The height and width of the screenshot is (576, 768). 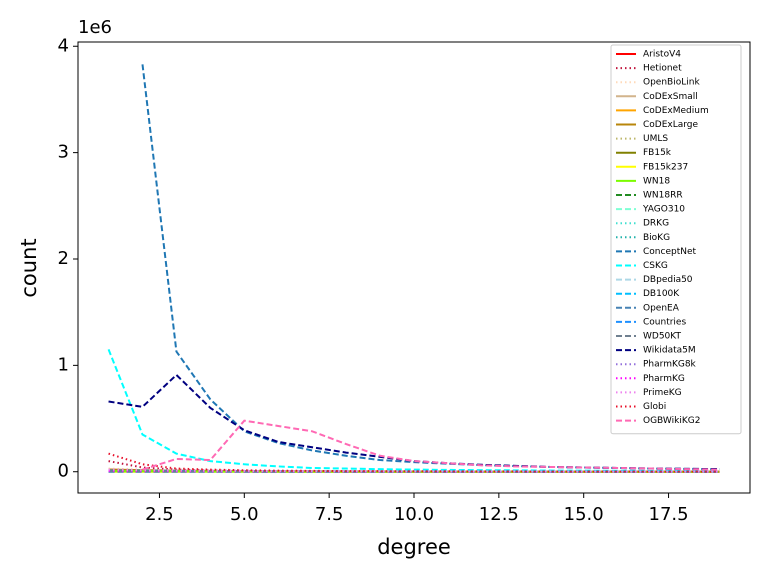 What do you see at coordinates (414, 514) in the screenshot?
I see `x-tick-label: 10.0` at bounding box center [414, 514].